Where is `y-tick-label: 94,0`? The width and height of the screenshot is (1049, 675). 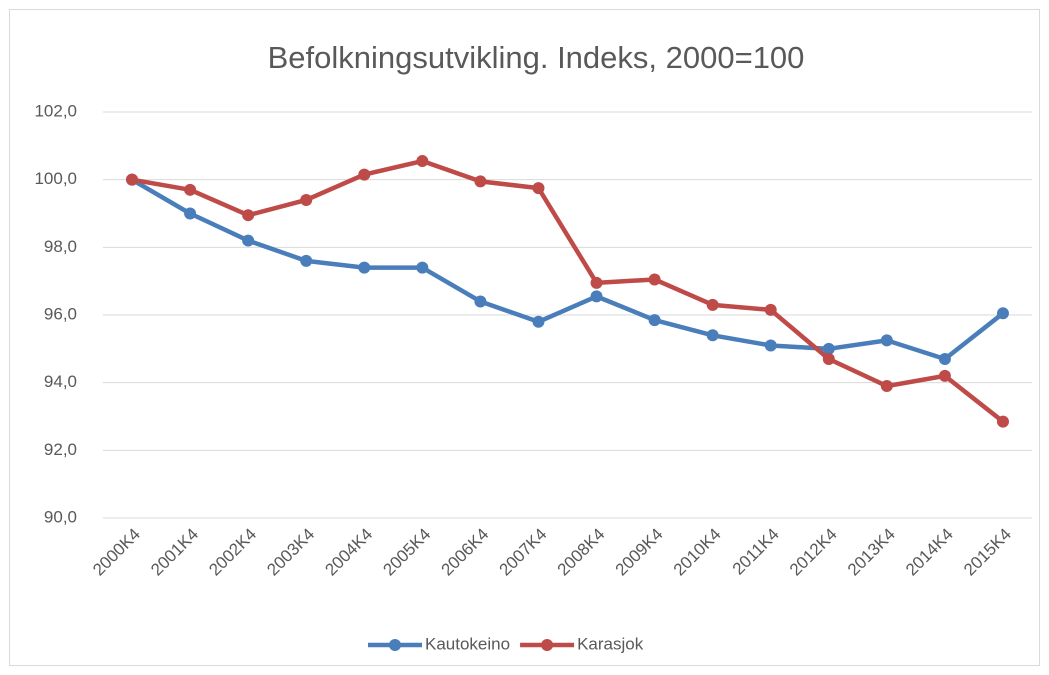 y-tick-label: 94,0 is located at coordinates (60, 381).